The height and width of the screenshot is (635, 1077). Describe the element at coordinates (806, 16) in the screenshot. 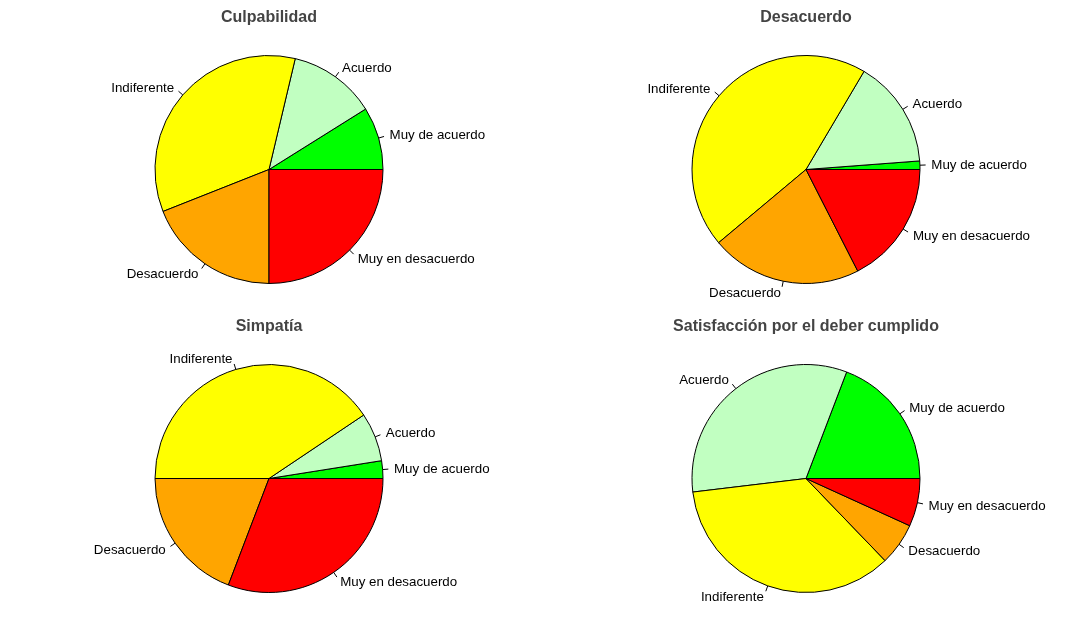

I see `chart-title: Desacuerdo` at that location.